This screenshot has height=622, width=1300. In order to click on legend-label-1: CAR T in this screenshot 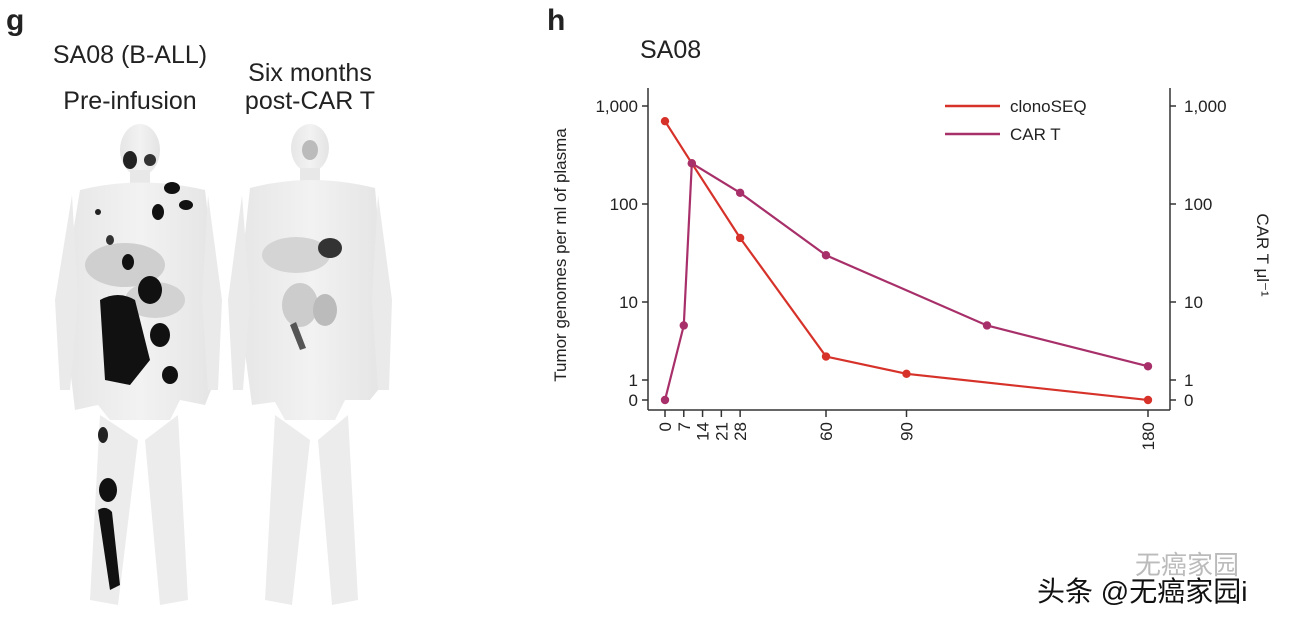, I will do `click(1035, 134)`.